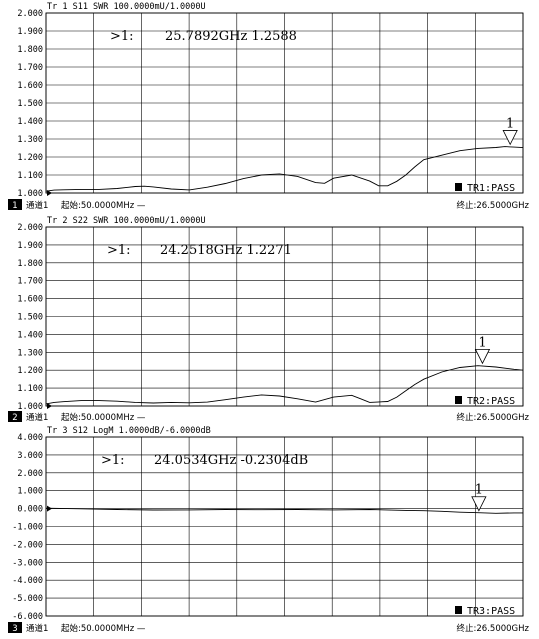  Describe the element at coordinates (27, 599) in the screenshot. I see `y-tick-label: -5.000` at that location.